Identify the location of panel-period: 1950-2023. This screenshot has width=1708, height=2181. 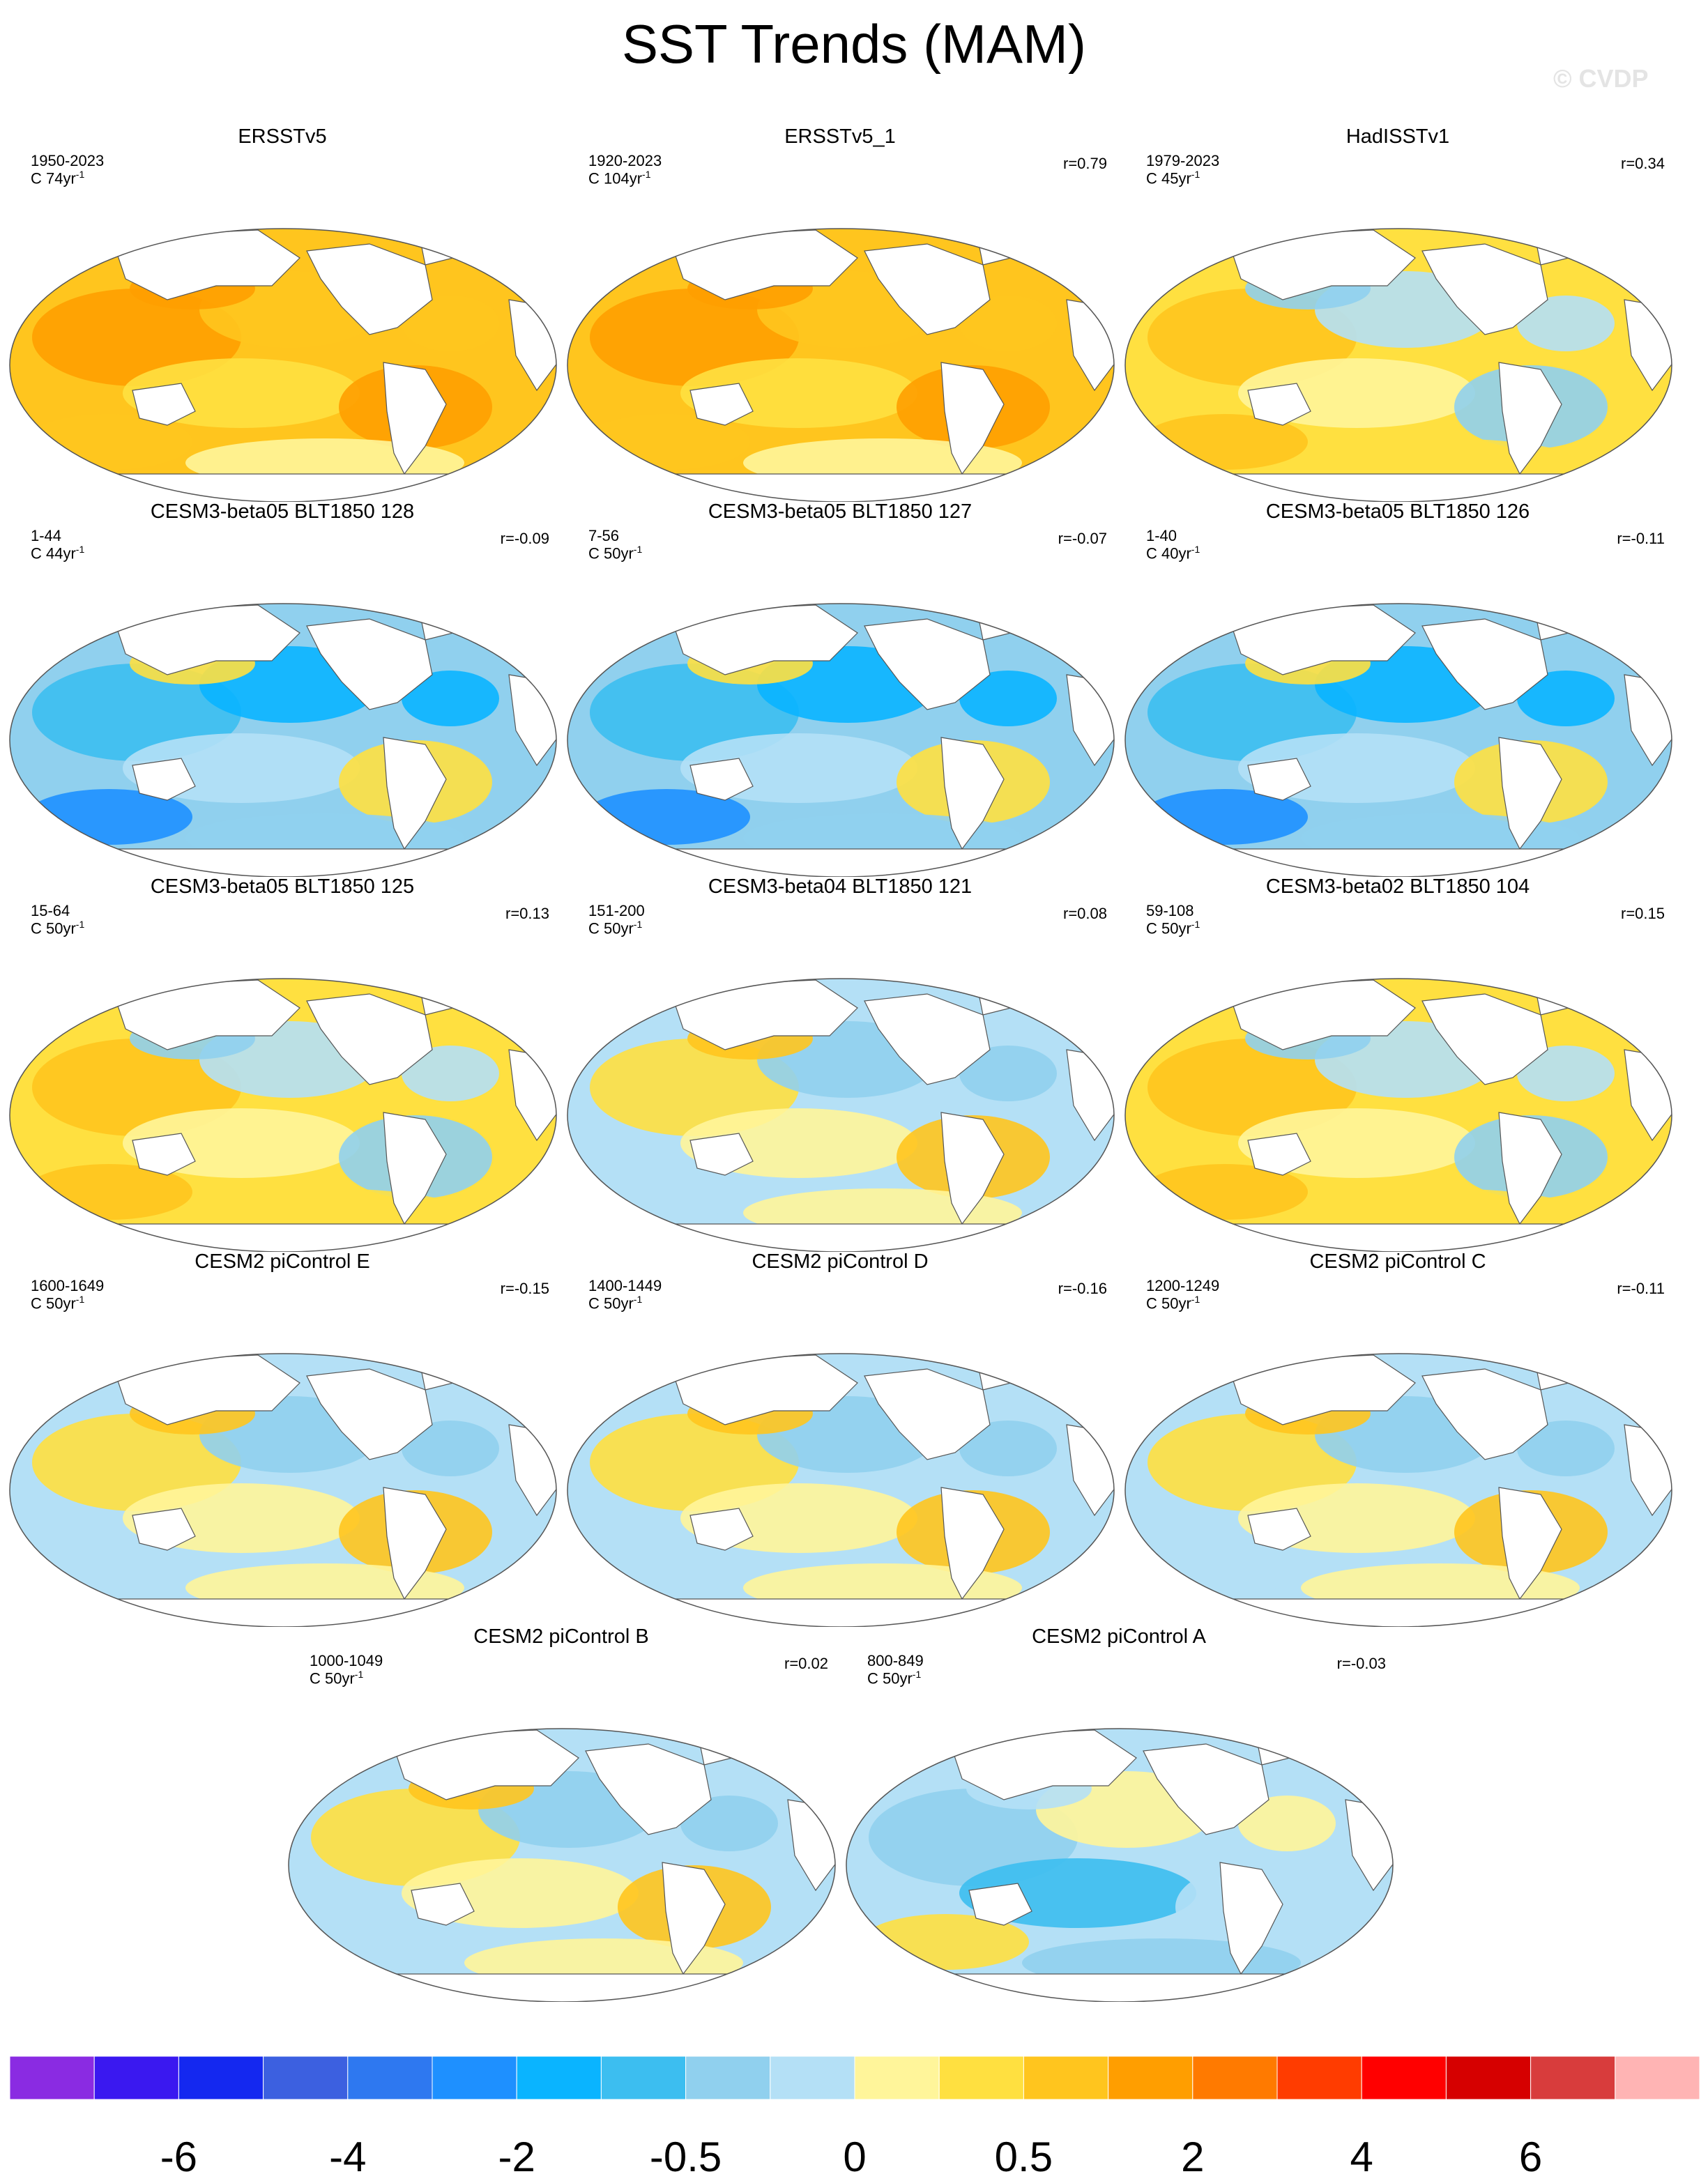
(68, 160).